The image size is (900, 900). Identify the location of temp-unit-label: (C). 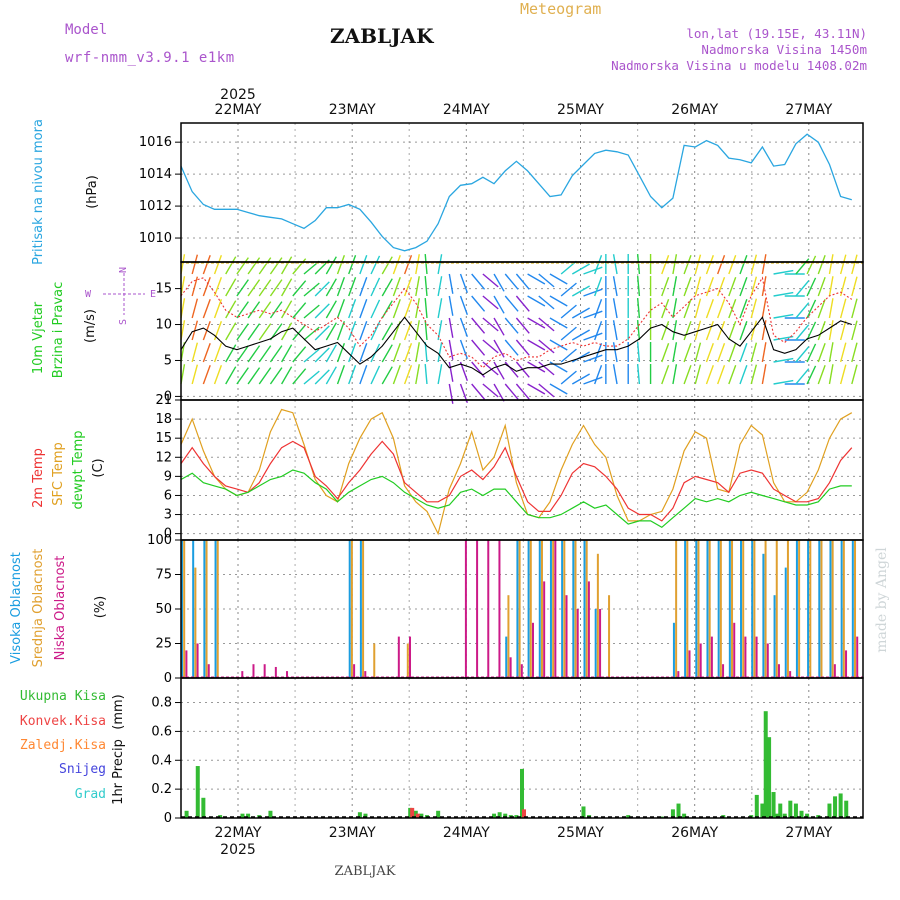
(98, 467).